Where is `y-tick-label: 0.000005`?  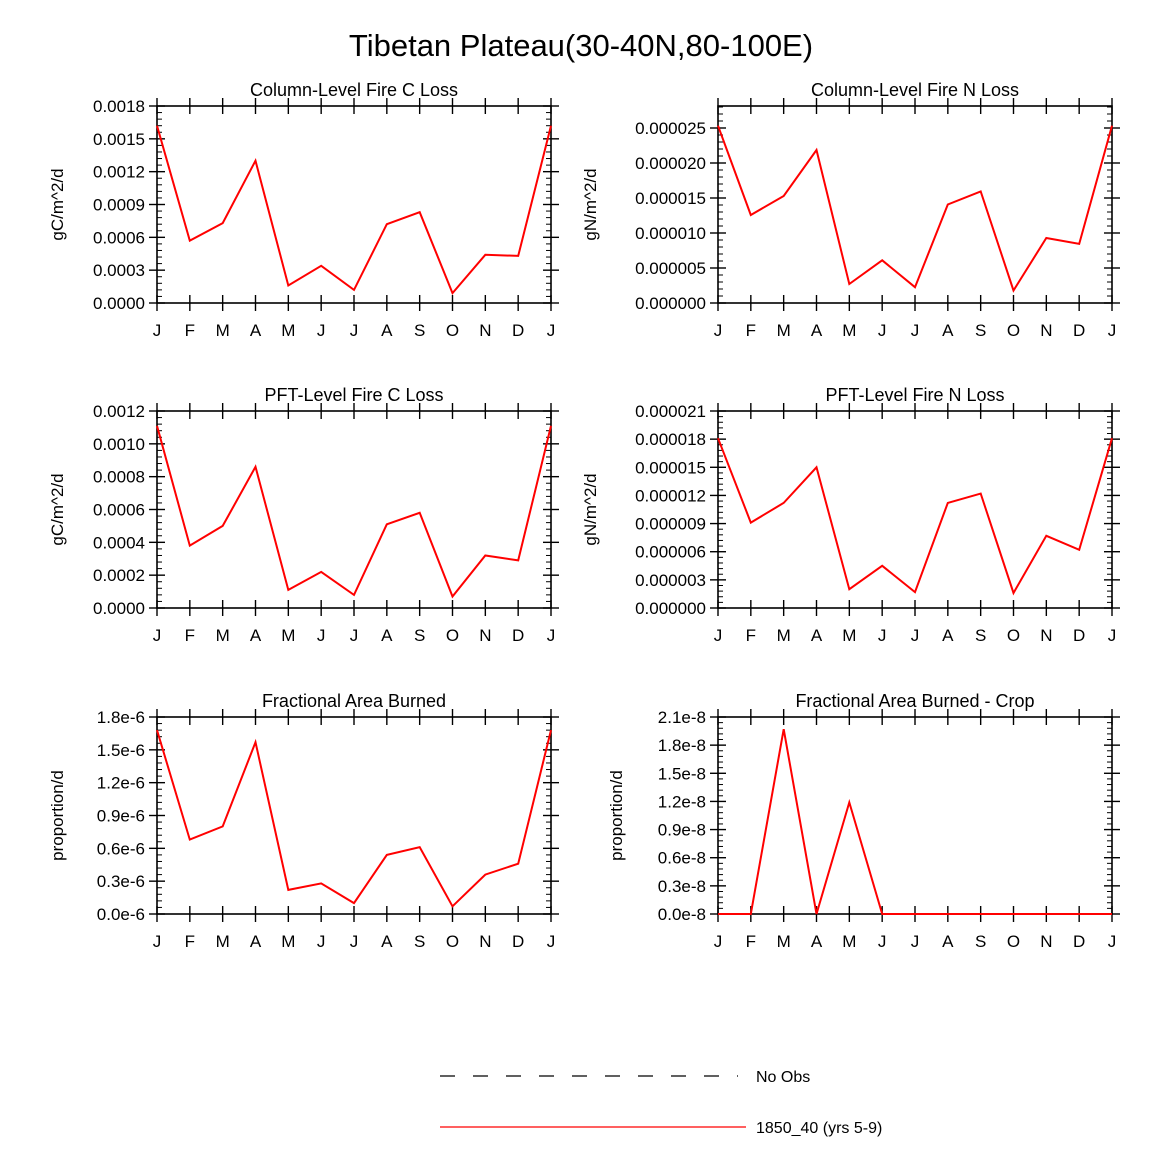 y-tick-label: 0.000005 is located at coordinates (670, 268).